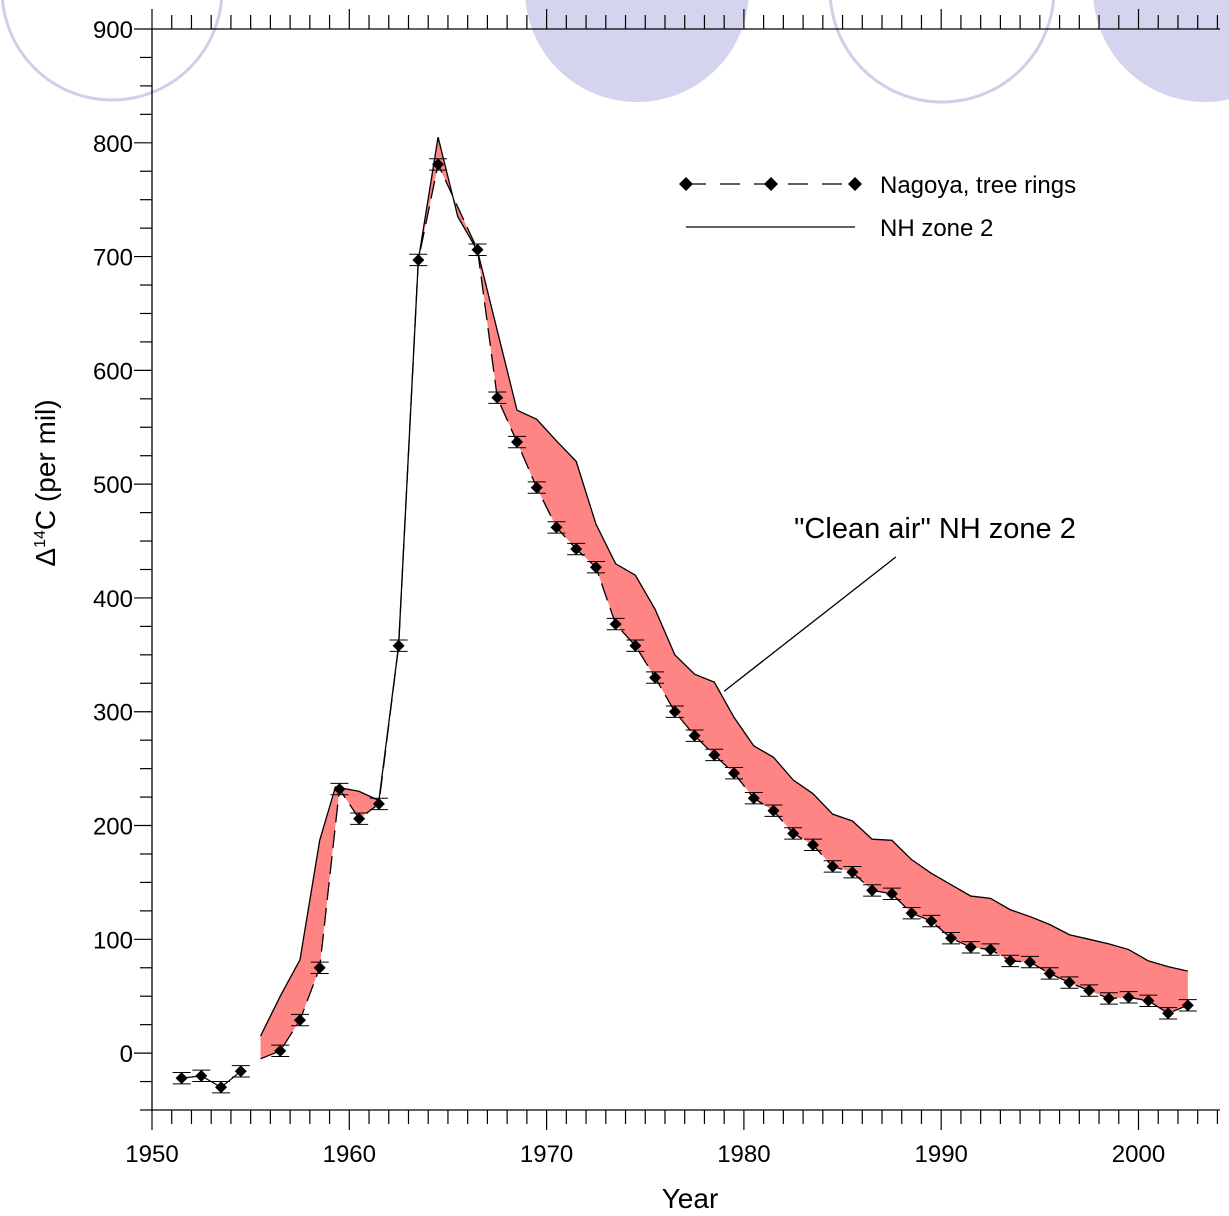  Describe the element at coordinates (1138, 1154) in the screenshot. I see `x-tick-label: 2000` at that location.